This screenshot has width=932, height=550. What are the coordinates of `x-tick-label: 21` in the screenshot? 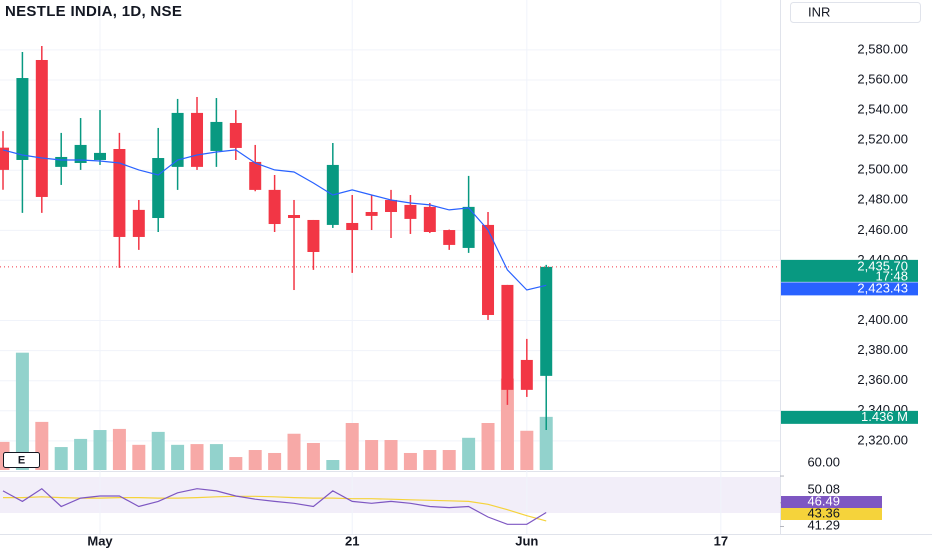 It's located at (352, 540).